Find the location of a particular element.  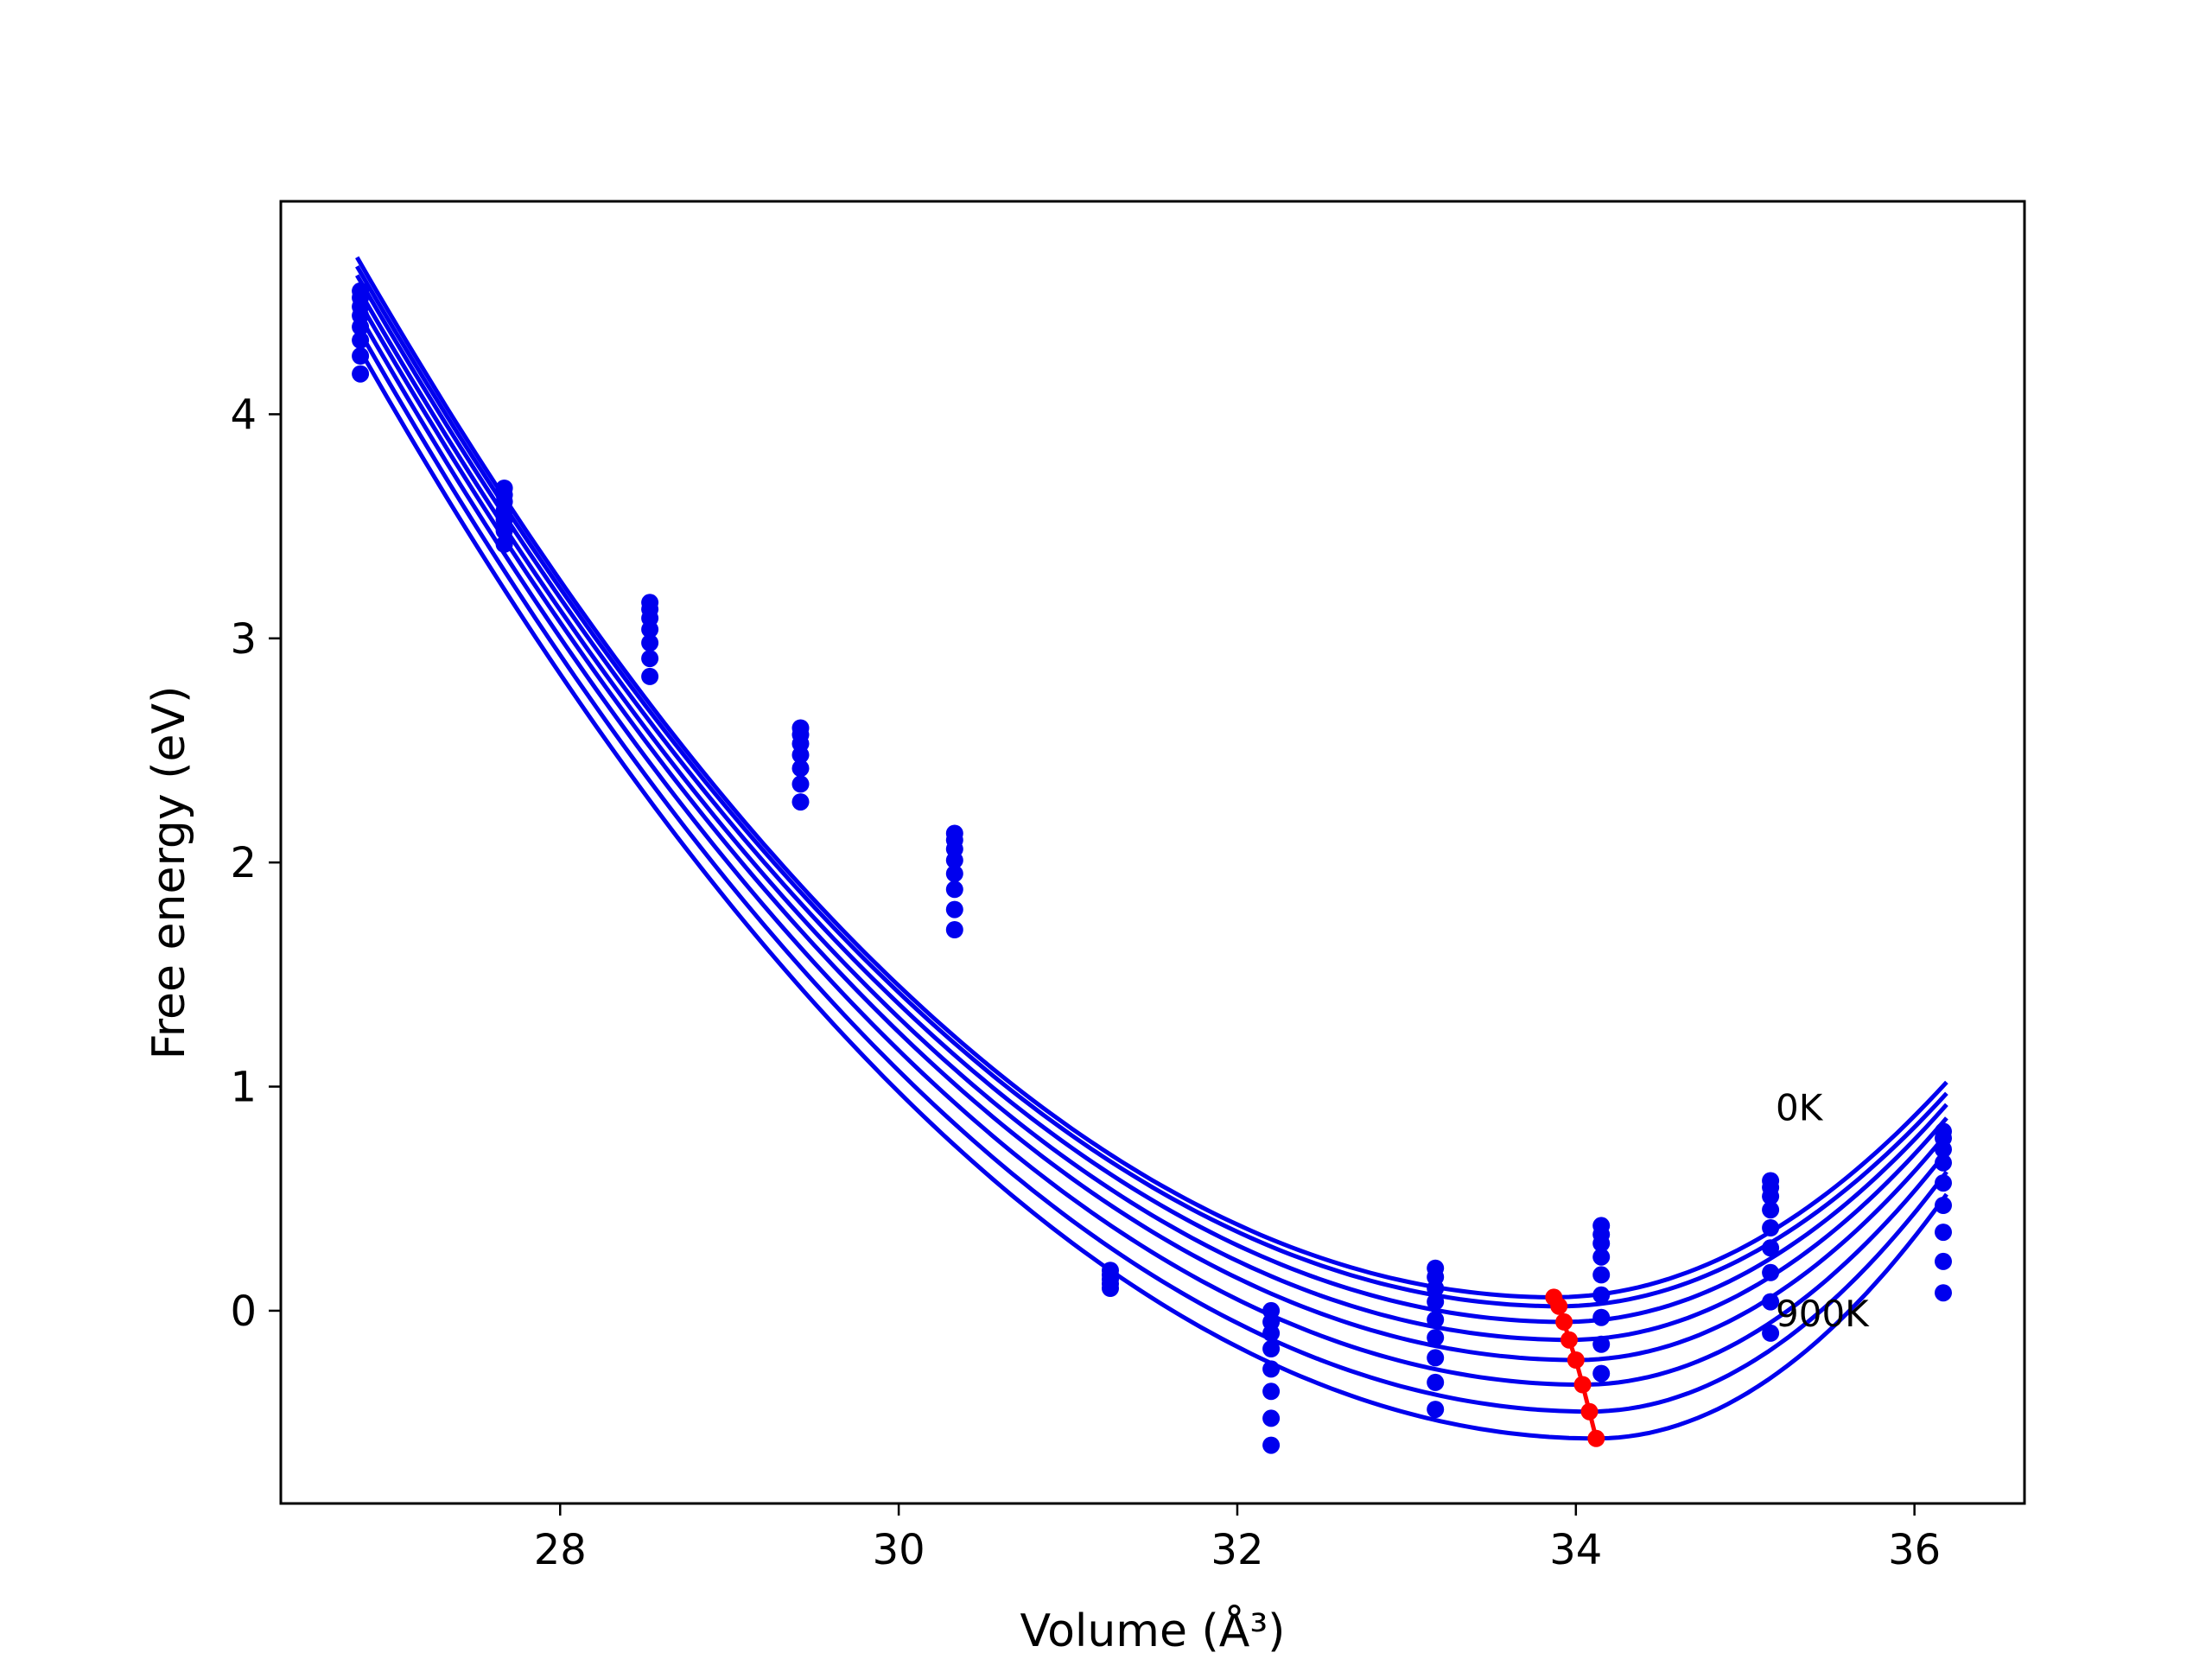

y-tick-label-3: 3 is located at coordinates (243, 639).